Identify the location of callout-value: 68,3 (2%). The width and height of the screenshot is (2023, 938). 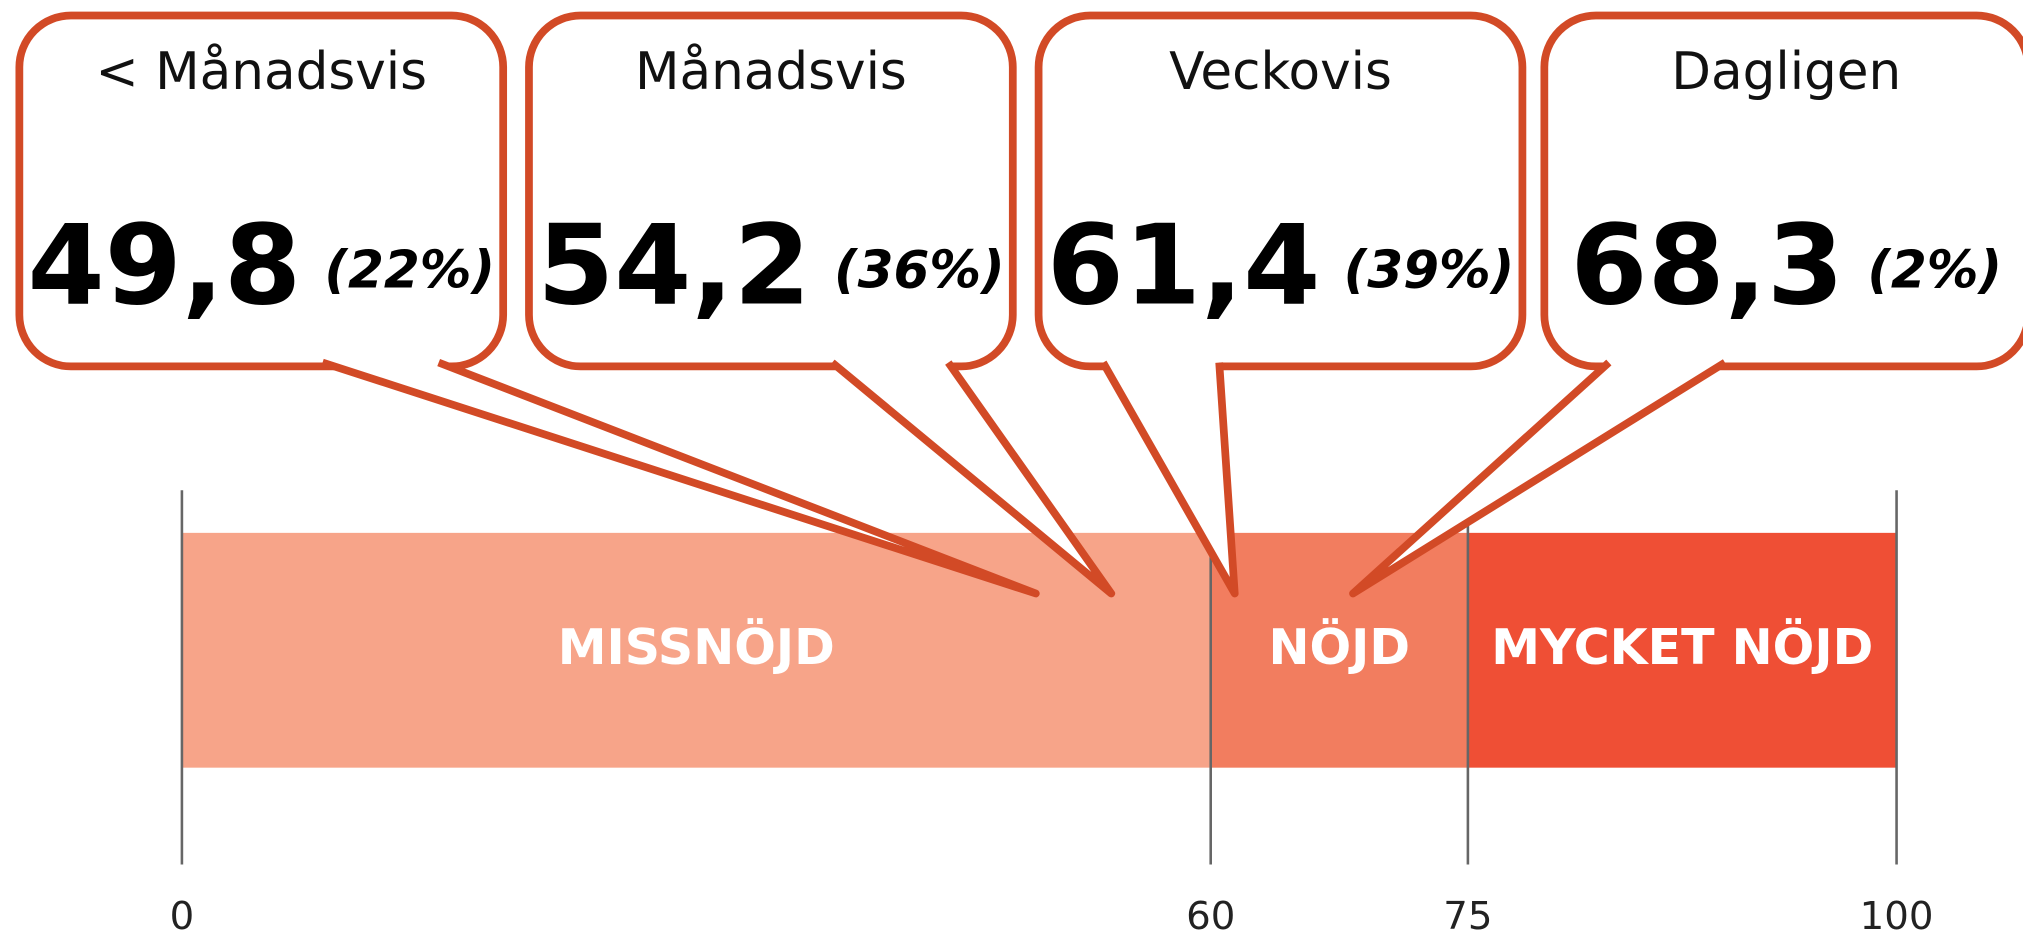
(1786, 266).